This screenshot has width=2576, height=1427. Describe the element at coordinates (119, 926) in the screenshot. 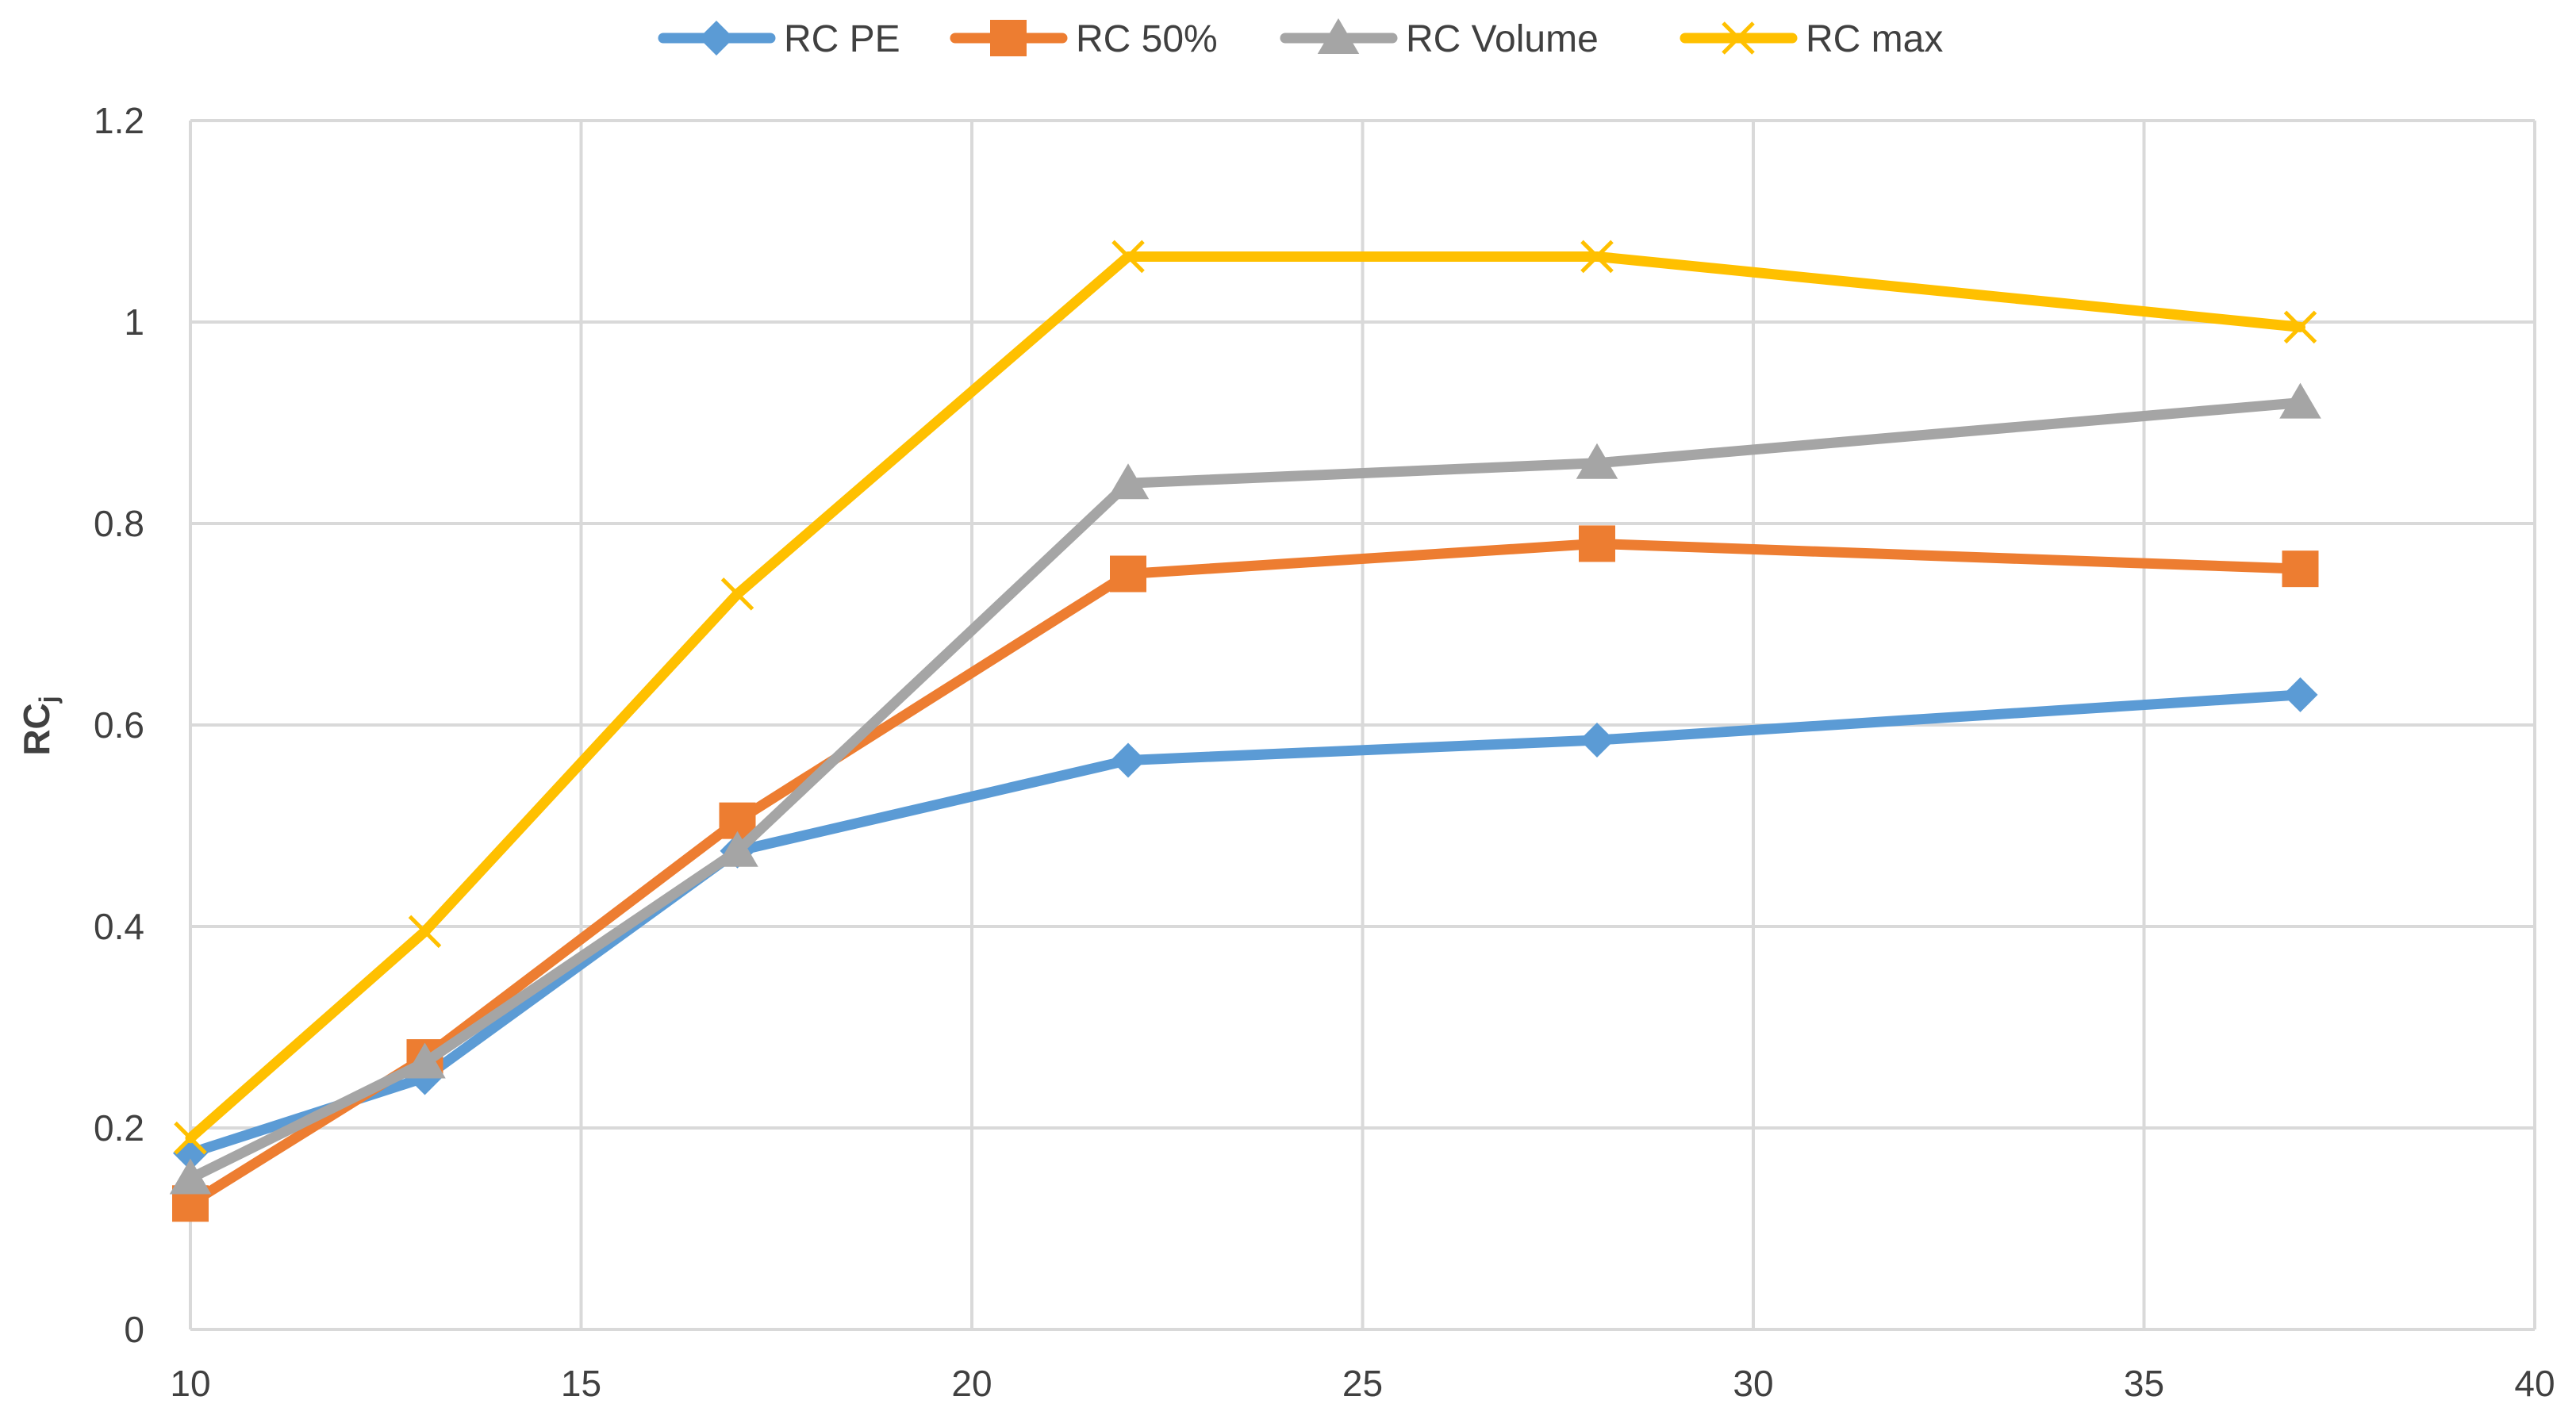

I see `y-tick-label: 0.4` at that location.